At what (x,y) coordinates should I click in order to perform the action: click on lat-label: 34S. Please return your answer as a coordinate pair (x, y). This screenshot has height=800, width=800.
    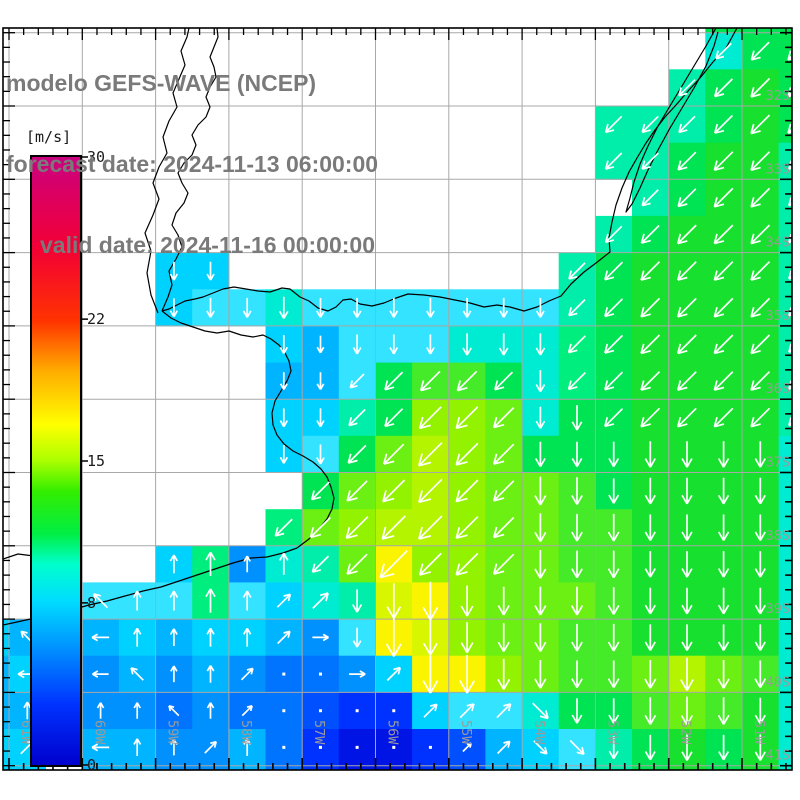
    Looking at the image, I should click on (778, 243).